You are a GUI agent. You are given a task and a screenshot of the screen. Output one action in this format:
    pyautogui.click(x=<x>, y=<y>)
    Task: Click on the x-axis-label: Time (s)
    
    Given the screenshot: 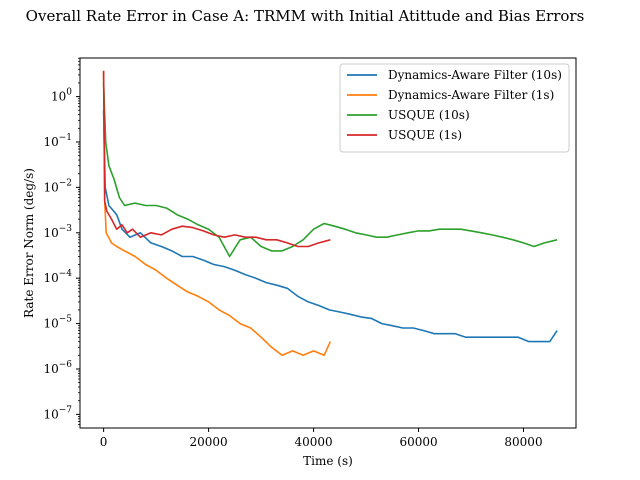 What is the action you would take?
    pyautogui.click(x=328, y=461)
    